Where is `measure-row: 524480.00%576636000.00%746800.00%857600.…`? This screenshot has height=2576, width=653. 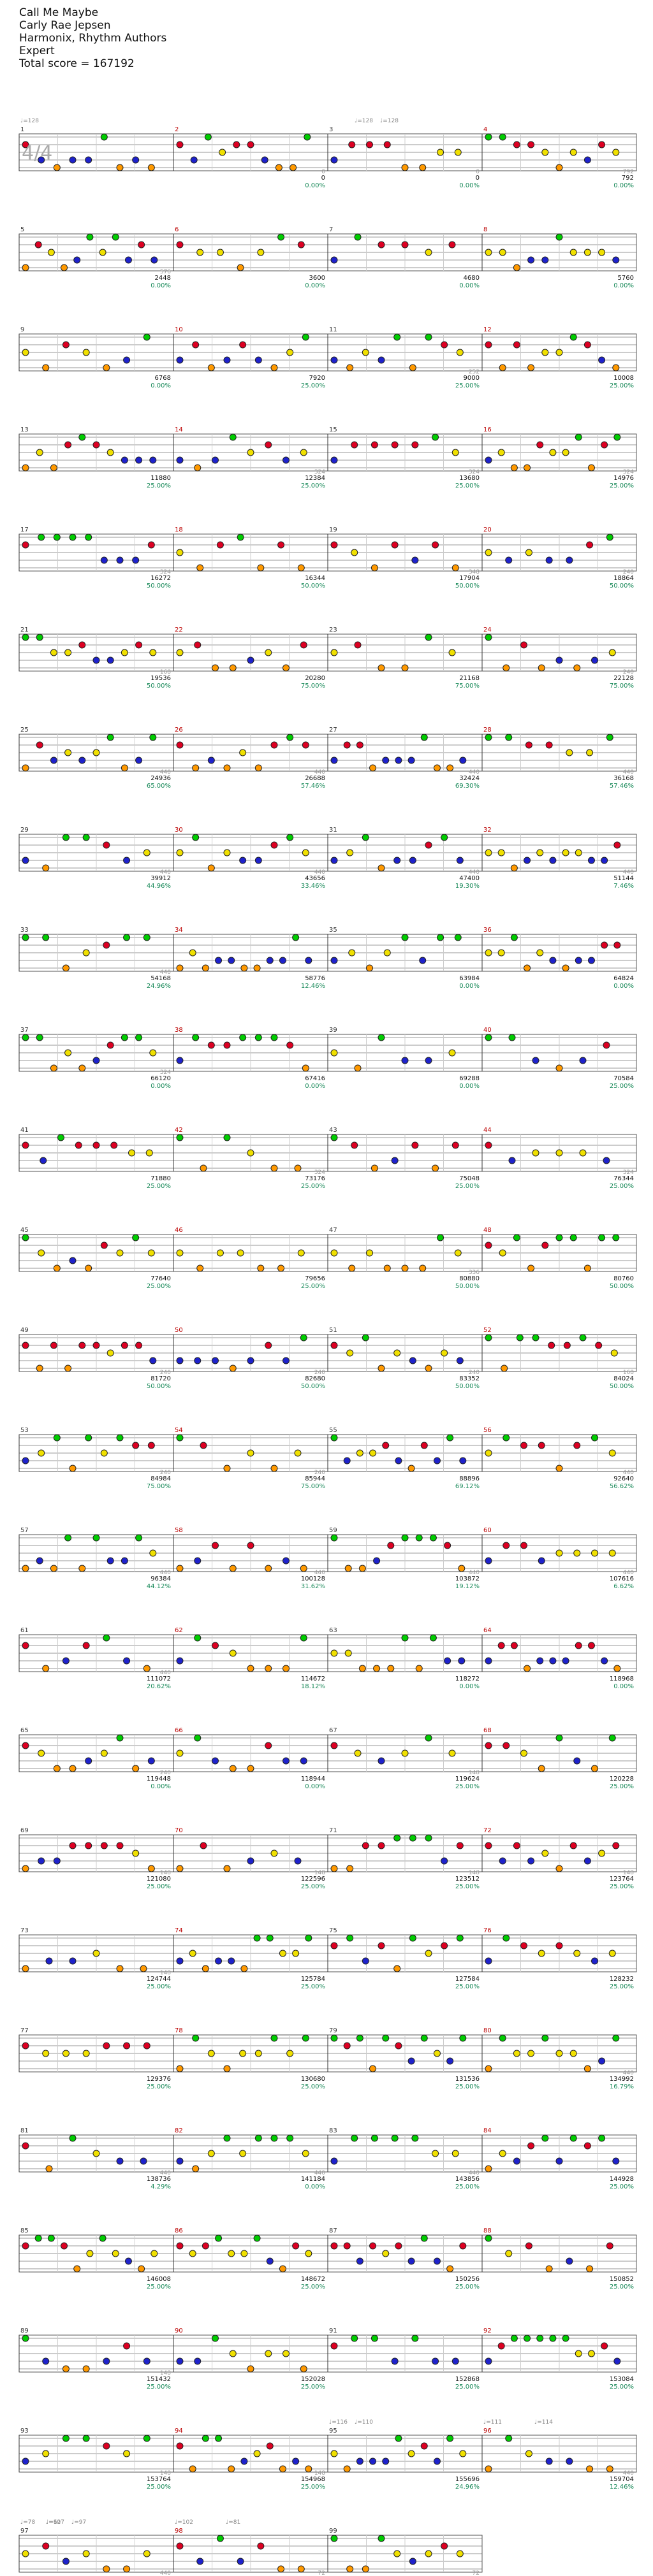
measure-row: 524480.00%576636000.00%746800.00%857600.… is located at coordinates (327, 257).